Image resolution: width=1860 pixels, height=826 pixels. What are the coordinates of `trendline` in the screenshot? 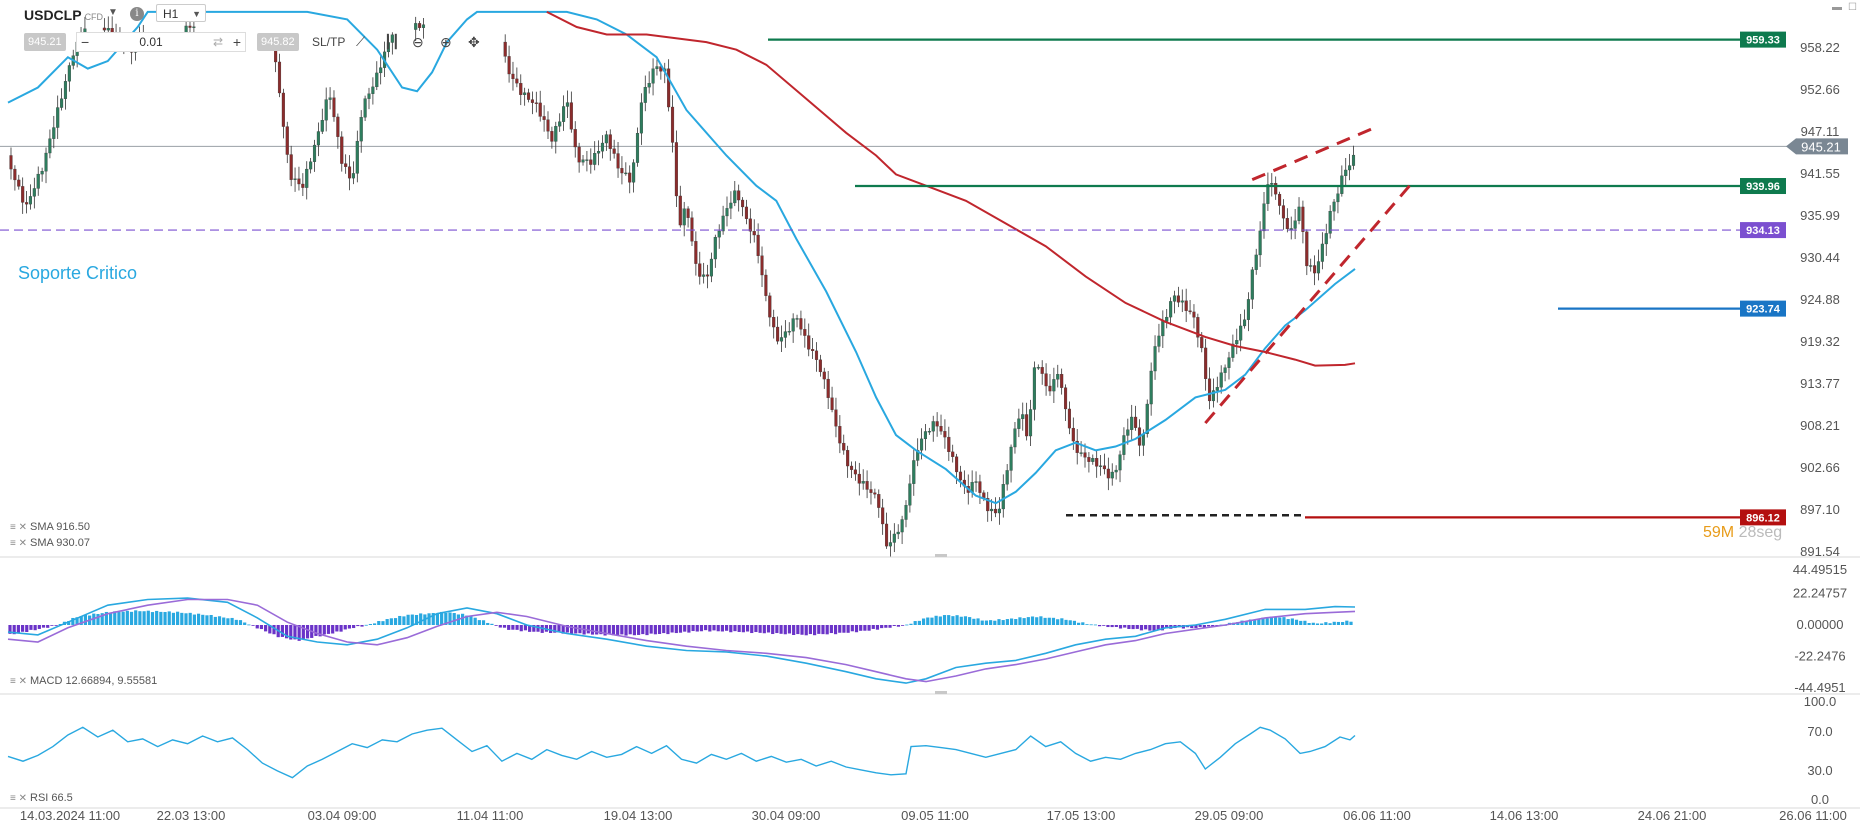 It's located at (1314, 153).